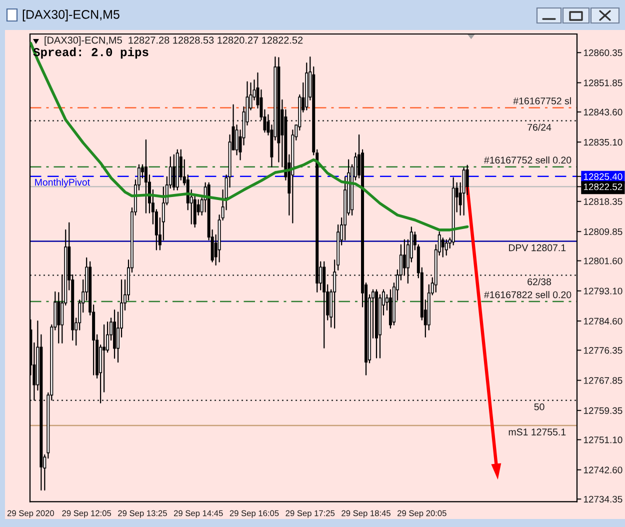  Describe the element at coordinates (542, 100) in the screenshot. I see `ref-line-label: #16167752 sl` at that location.